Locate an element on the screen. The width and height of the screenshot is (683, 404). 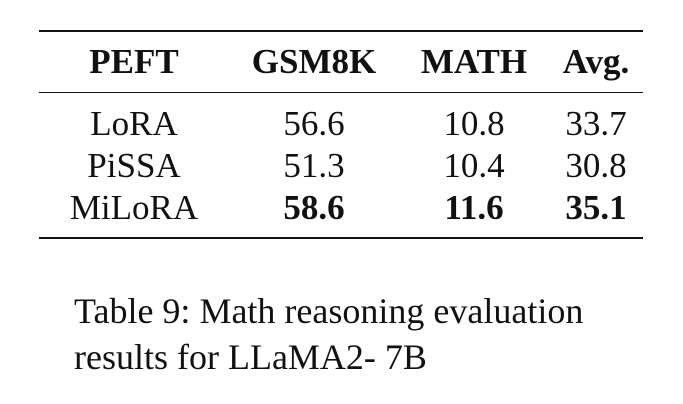
caption-line-2: results for LLaMA2- 7B is located at coordinates (250, 357).